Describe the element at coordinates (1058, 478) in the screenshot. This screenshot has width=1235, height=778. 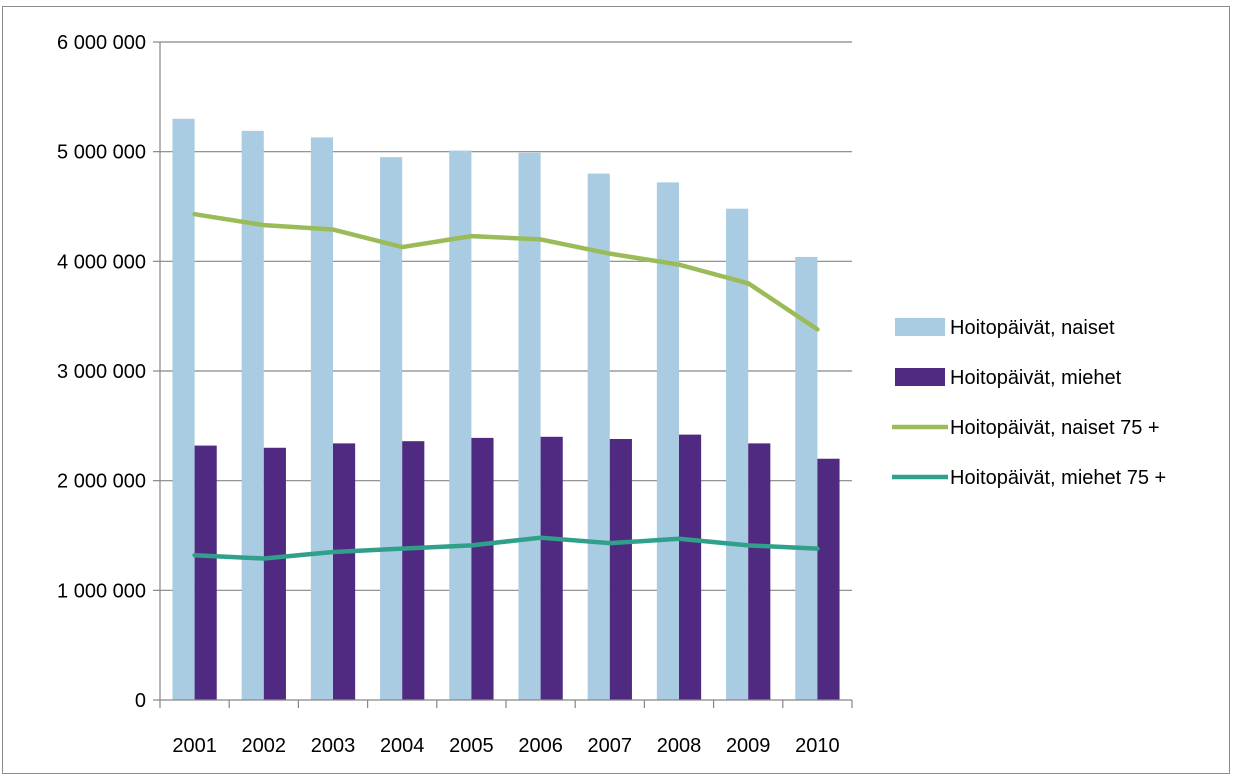
I see `legend-label: Hoitopäivät, miehet 75 +` at that location.